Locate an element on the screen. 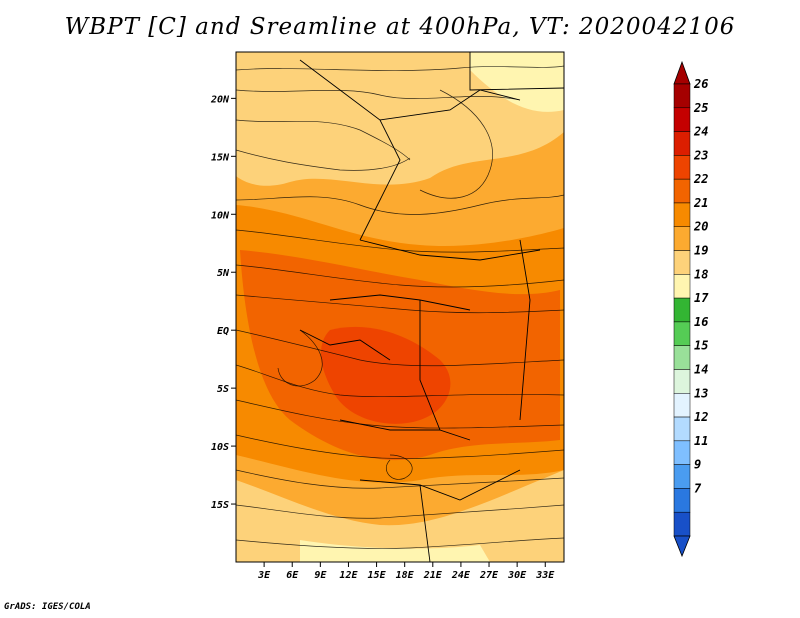 This screenshot has height=618, width=800. lon-tick-label: 33E is located at coordinates (545, 575).